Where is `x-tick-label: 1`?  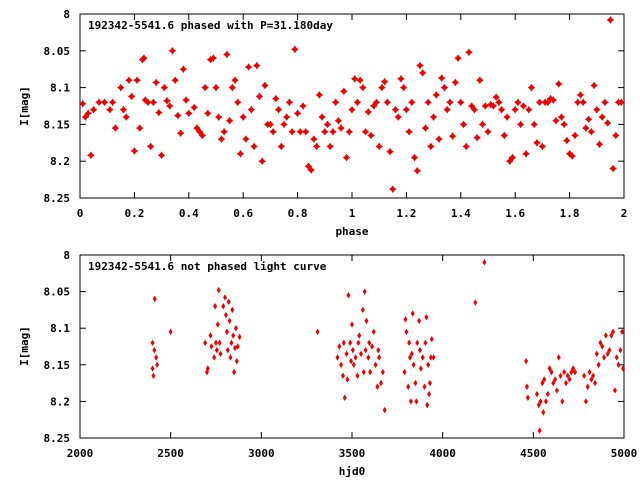
x-tick-label: 1 is located at coordinates (352, 213).